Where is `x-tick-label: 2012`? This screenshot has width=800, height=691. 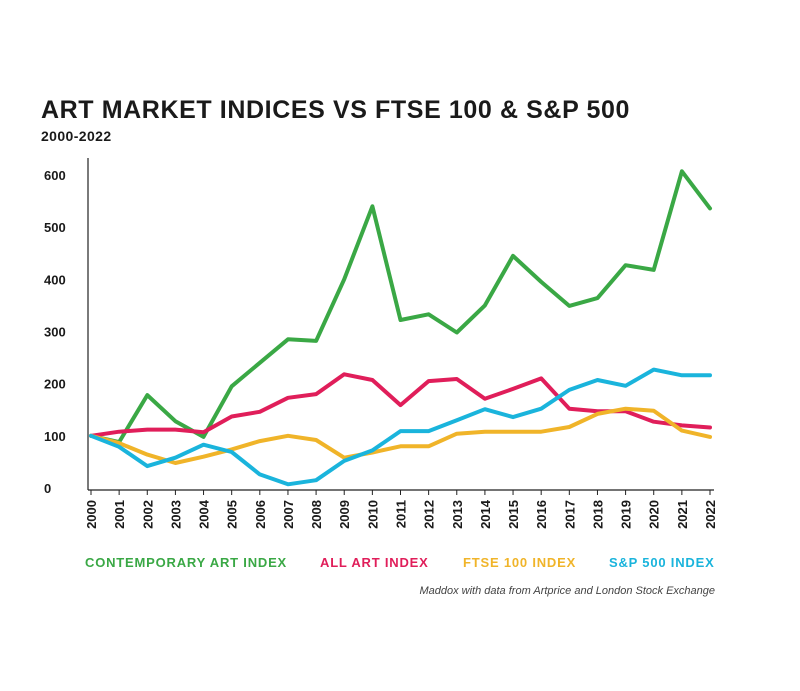 x-tick-label: 2012 is located at coordinates (429, 514).